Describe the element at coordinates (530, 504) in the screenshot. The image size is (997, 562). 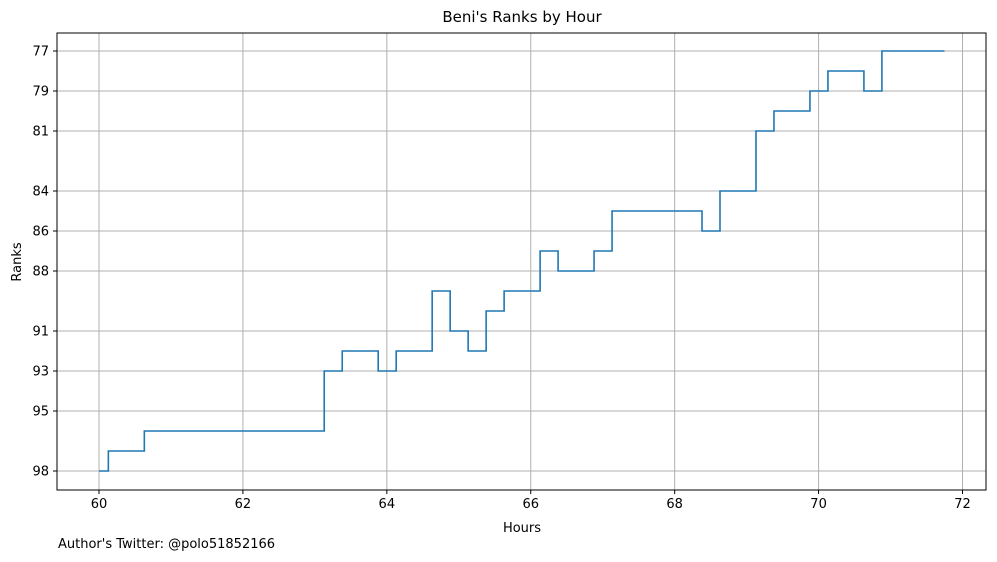
I see `x-tick-label: 66` at that location.